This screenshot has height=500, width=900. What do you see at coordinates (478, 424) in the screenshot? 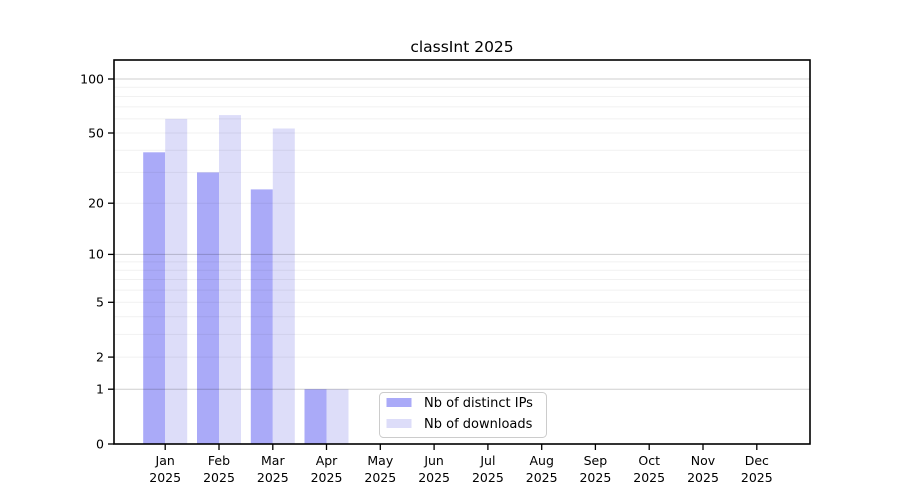
I see `legend-label-series1: Nb of downloads` at bounding box center [478, 424].